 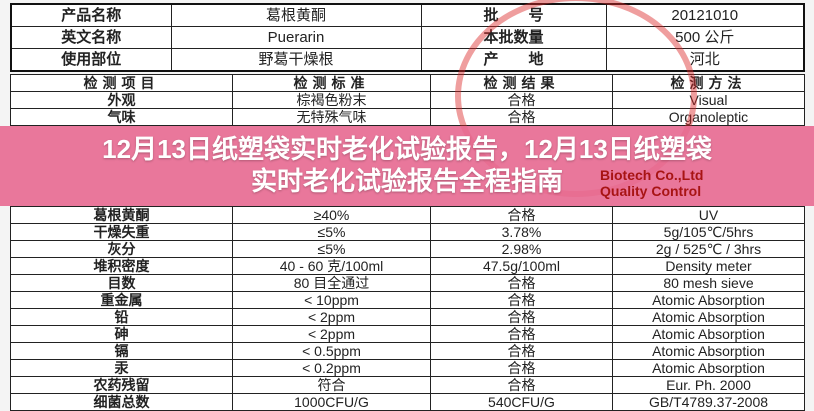 I want to click on info-row: 产品名称 葛根黄酮批 号 20121010, so click(x=407, y=15).